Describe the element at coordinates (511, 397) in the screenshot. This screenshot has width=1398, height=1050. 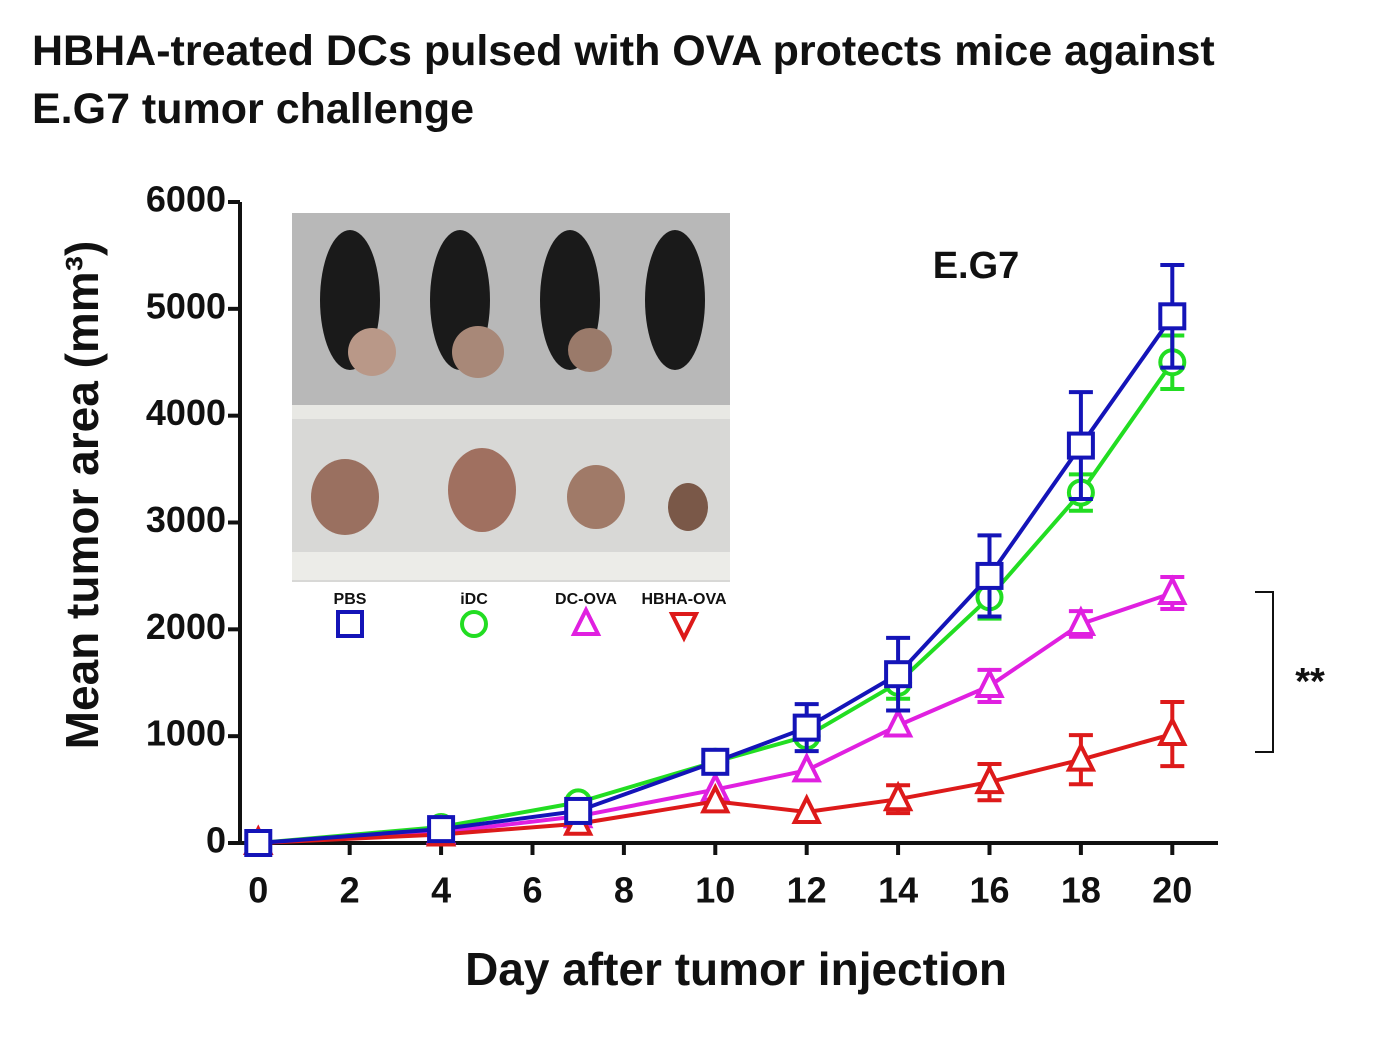
I see `photo-inset` at that location.